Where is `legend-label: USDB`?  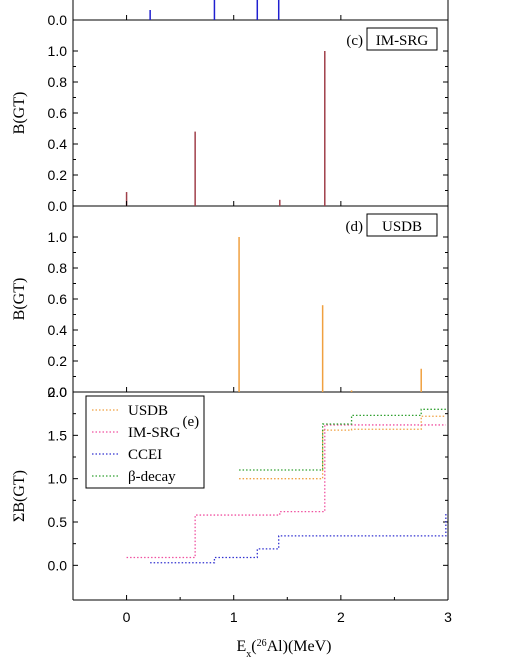
legend-label: USDB is located at coordinates (148, 411).